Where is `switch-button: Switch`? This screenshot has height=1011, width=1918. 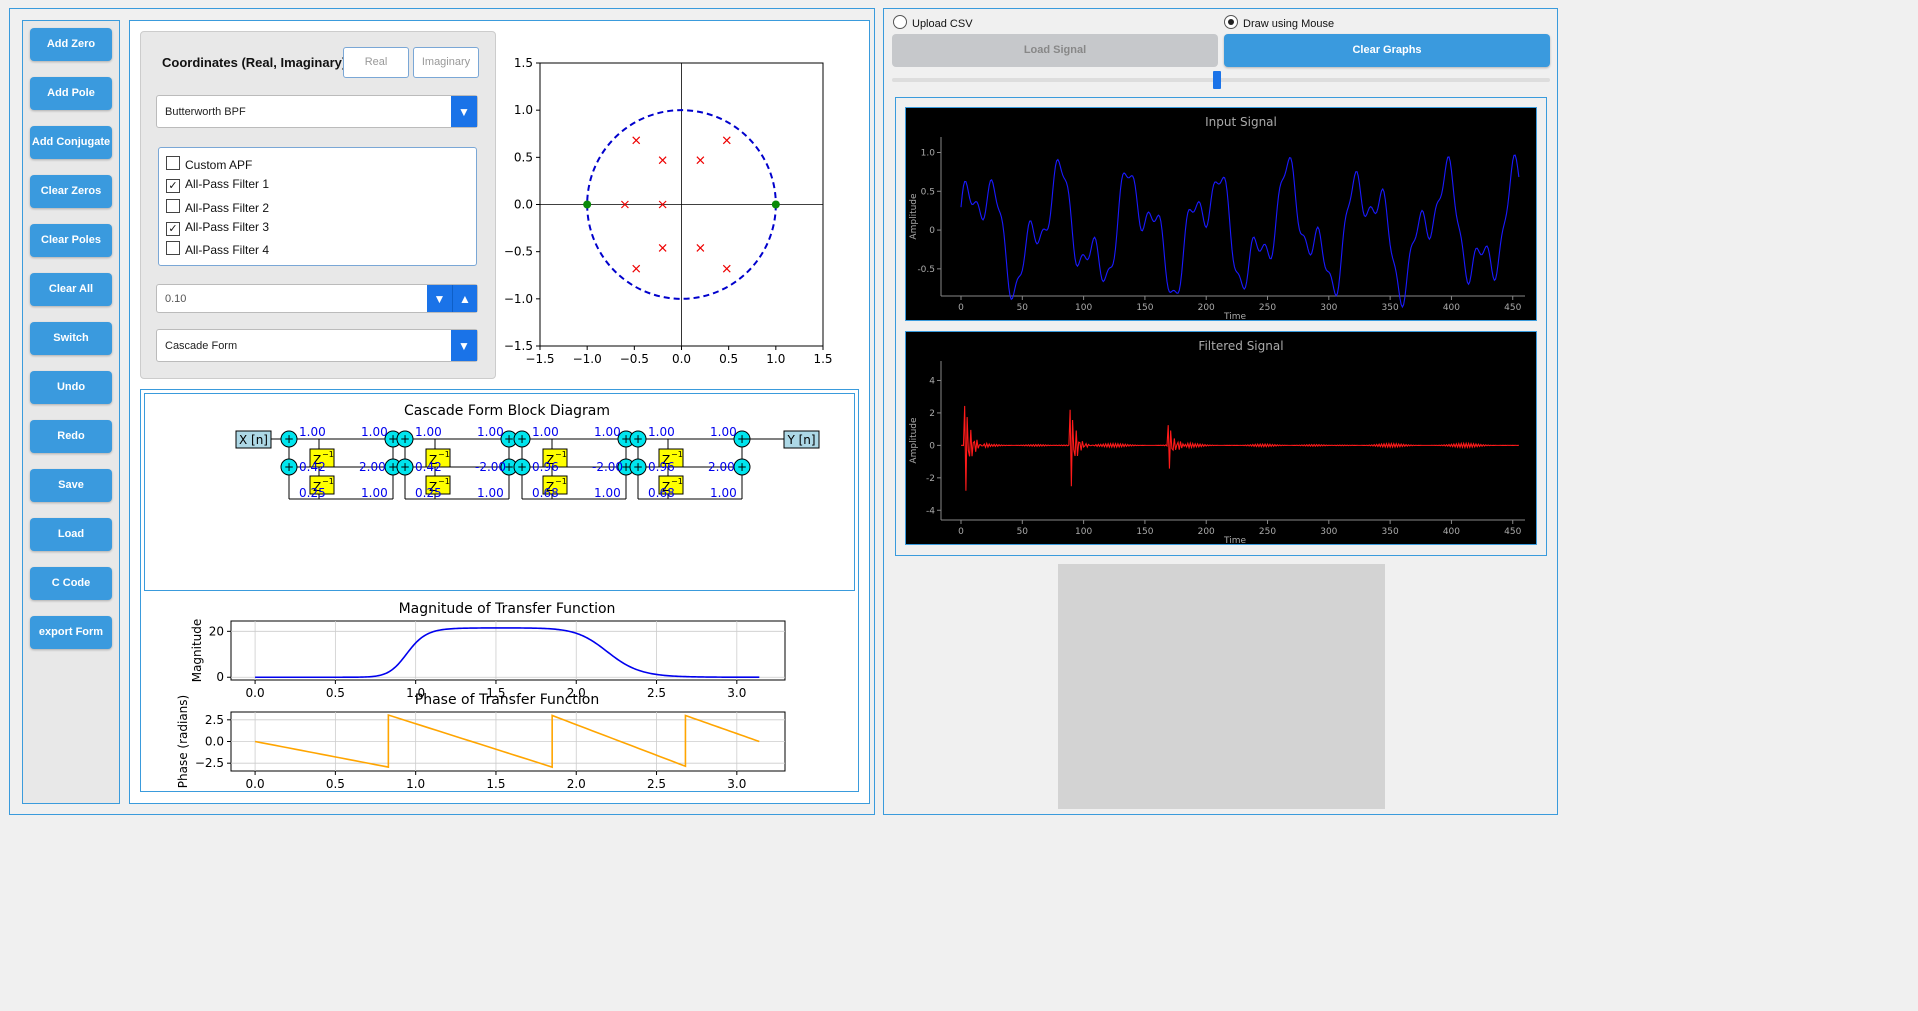
switch-button: Switch is located at coordinates (71, 338).